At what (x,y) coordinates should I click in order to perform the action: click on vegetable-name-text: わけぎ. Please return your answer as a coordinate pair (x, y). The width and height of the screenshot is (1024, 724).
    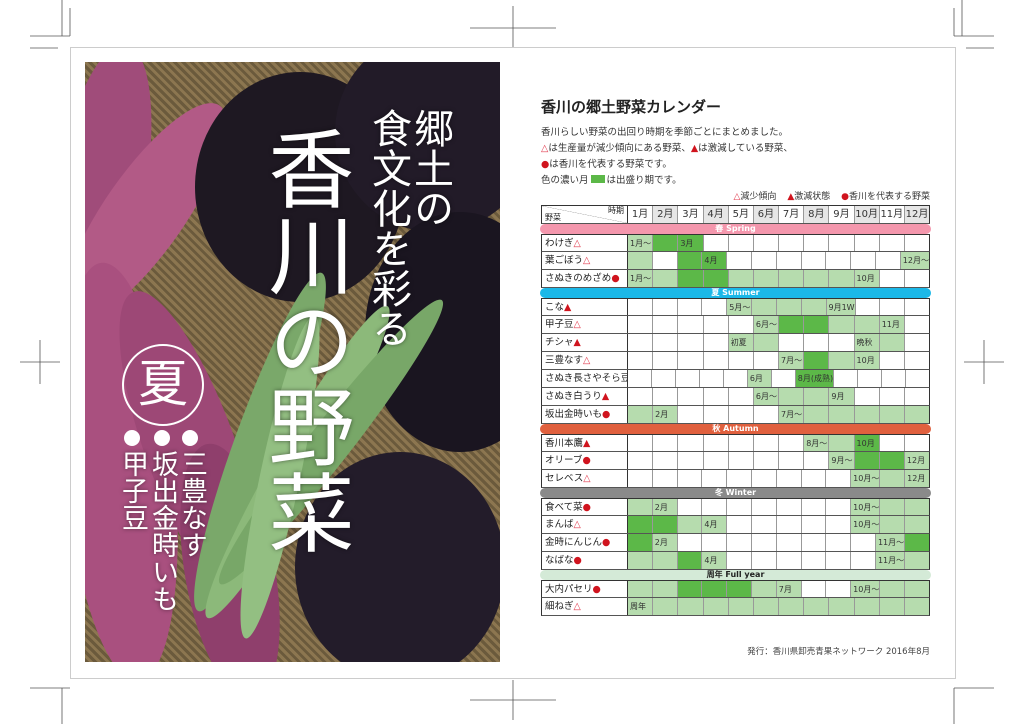
    Looking at the image, I should click on (559, 243).